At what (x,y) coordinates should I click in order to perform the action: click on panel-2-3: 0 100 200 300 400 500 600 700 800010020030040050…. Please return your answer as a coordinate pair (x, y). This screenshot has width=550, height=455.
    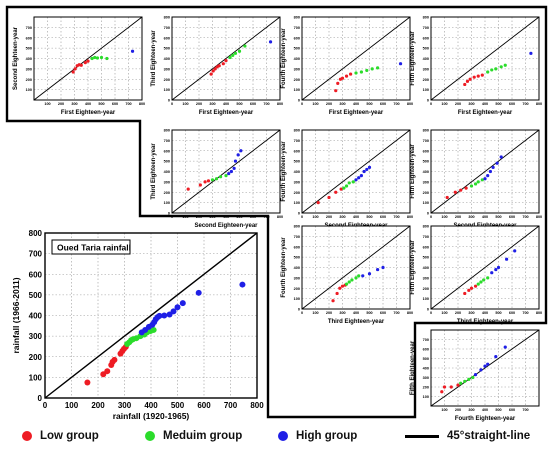
    Looking at the image, I should click on (217, 179).